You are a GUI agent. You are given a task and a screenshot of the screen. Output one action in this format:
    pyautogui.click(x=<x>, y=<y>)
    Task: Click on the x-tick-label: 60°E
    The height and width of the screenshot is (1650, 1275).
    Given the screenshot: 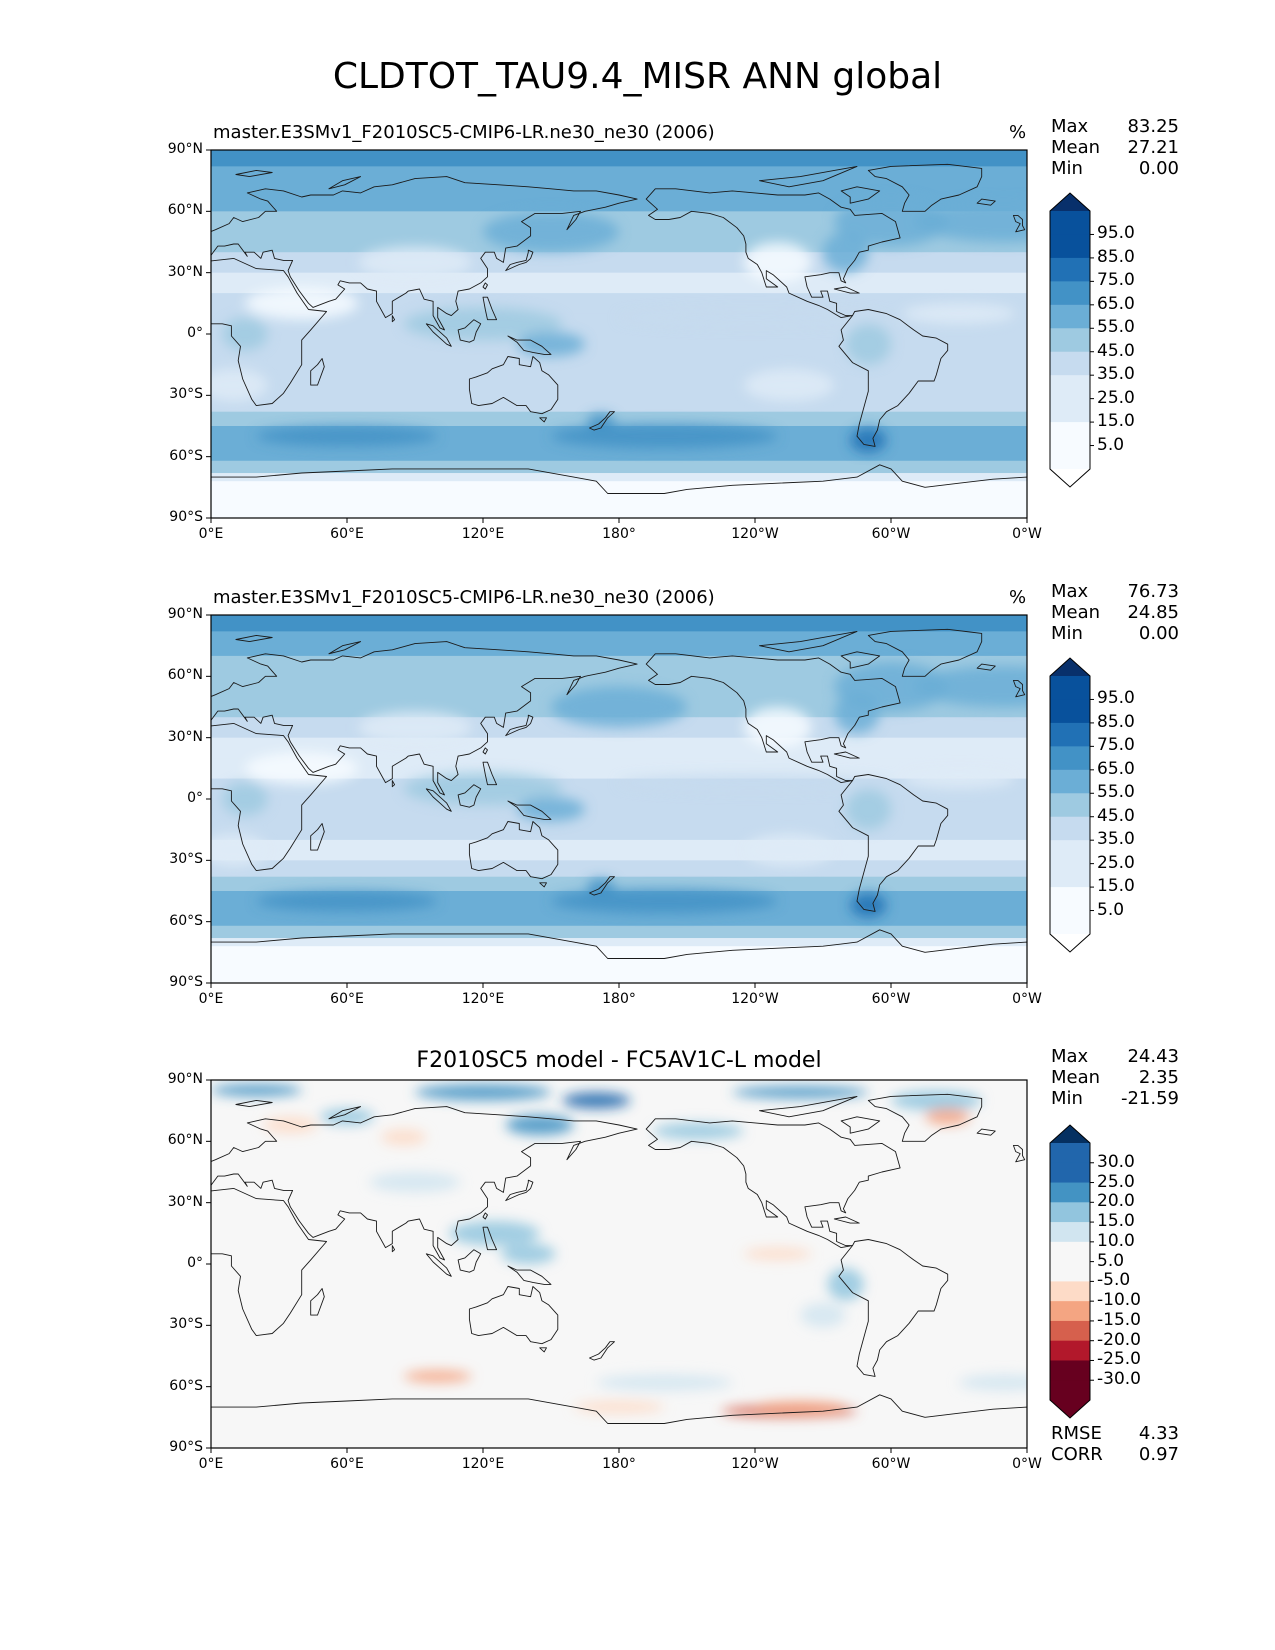 What is the action you would take?
    pyautogui.click(x=347, y=1464)
    